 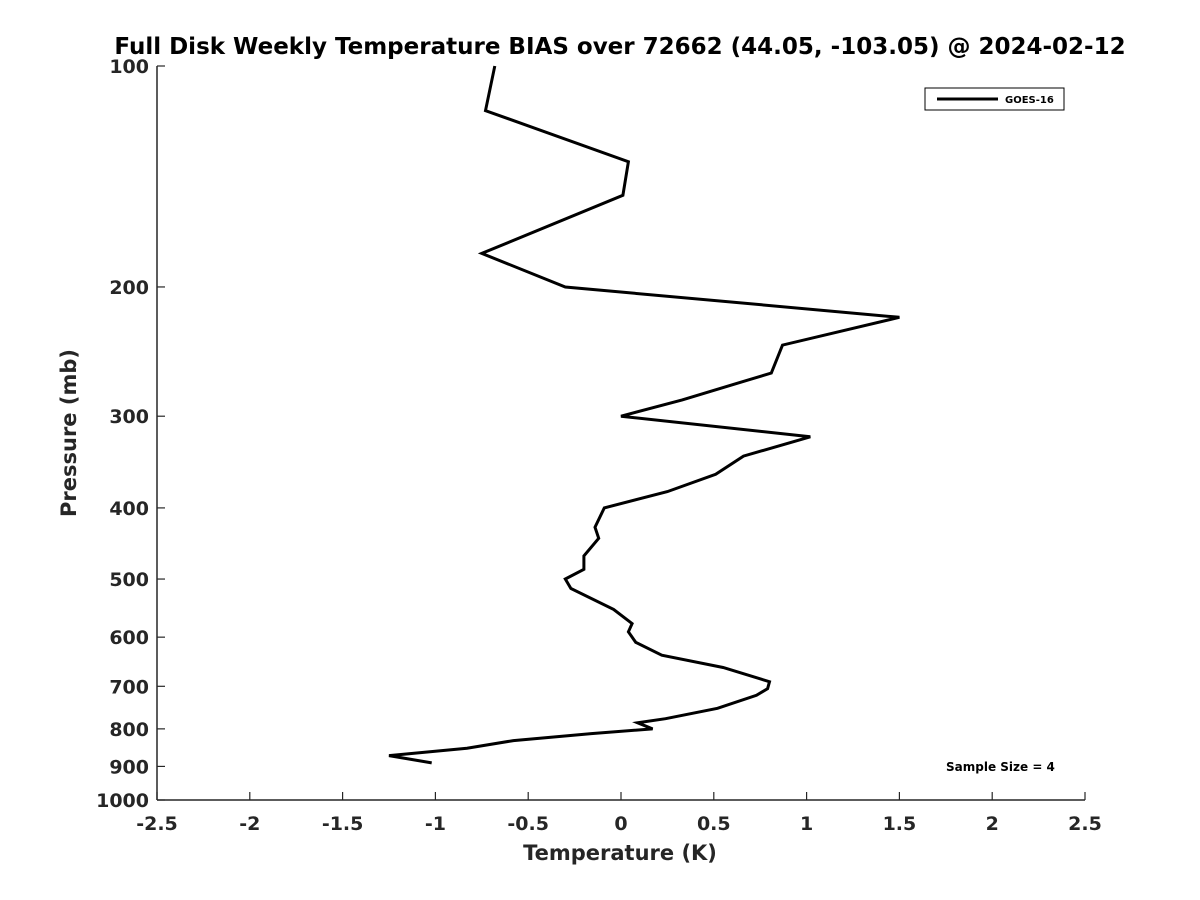 I want to click on legend: GOES-16, so click(x=994, y=99).